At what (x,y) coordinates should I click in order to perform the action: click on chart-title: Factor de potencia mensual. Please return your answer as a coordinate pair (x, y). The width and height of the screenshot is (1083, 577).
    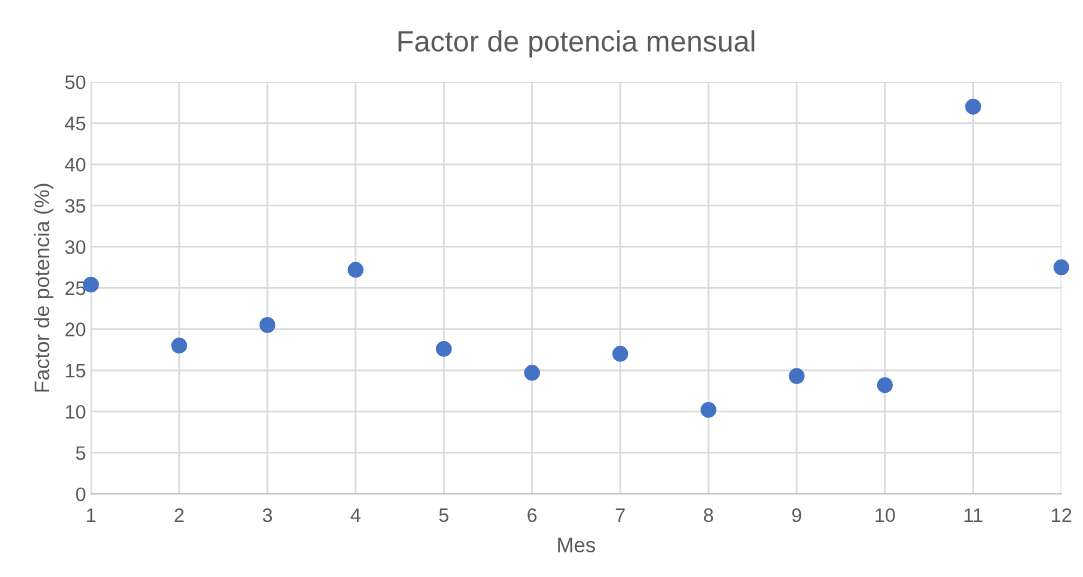
    Looking at the image, I should click on (576, 44).